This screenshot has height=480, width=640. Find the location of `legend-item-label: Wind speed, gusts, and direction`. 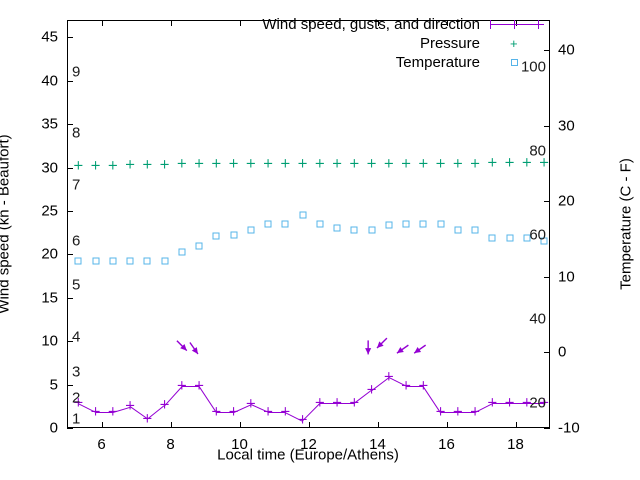

legend-item-label: Wind speed, gusts, and direction is located at coordinates (371, 24).